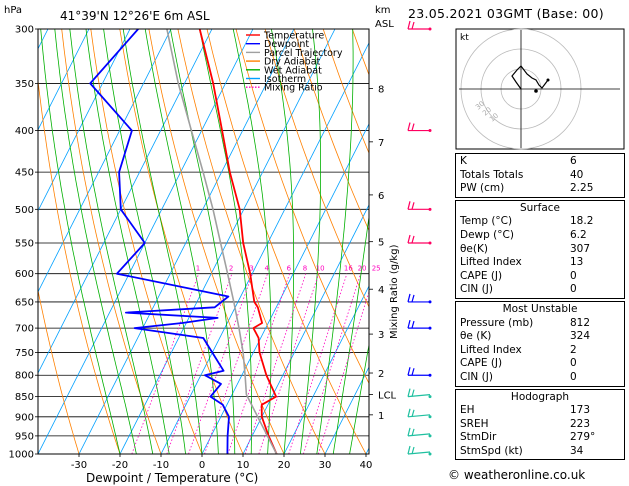 Image resolution: width=629 pixels, height=486 pixels. Describe the element at coordinates (135, 16) in the screenshot. I see `location-title: 41°39'N 12°26'E 6m ASL` at that location.